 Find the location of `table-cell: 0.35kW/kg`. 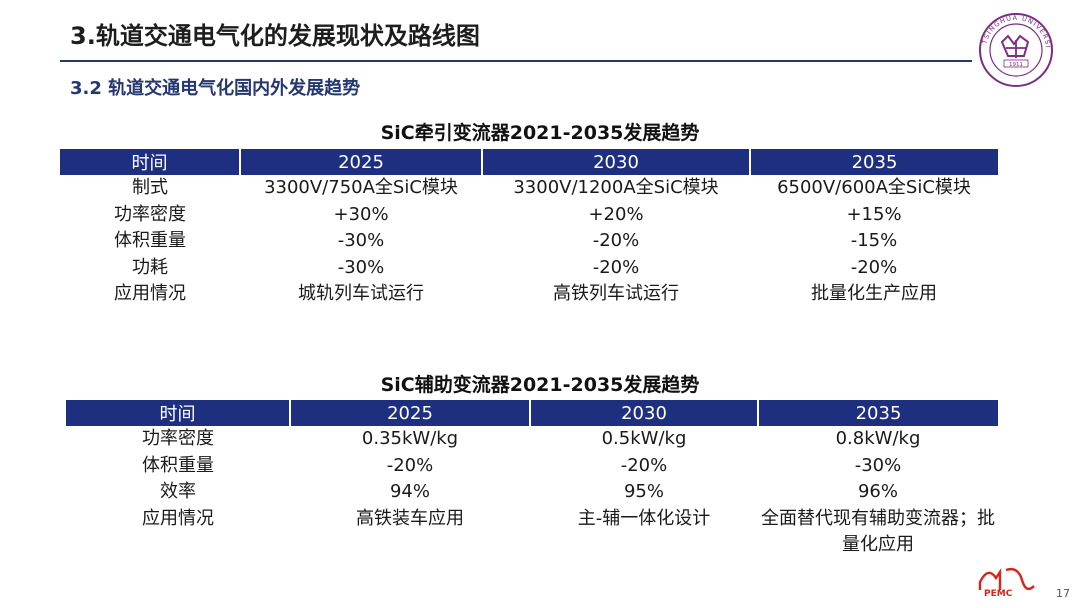

table-cell: 0.35kW/kg is located at coordinates (410, 438).